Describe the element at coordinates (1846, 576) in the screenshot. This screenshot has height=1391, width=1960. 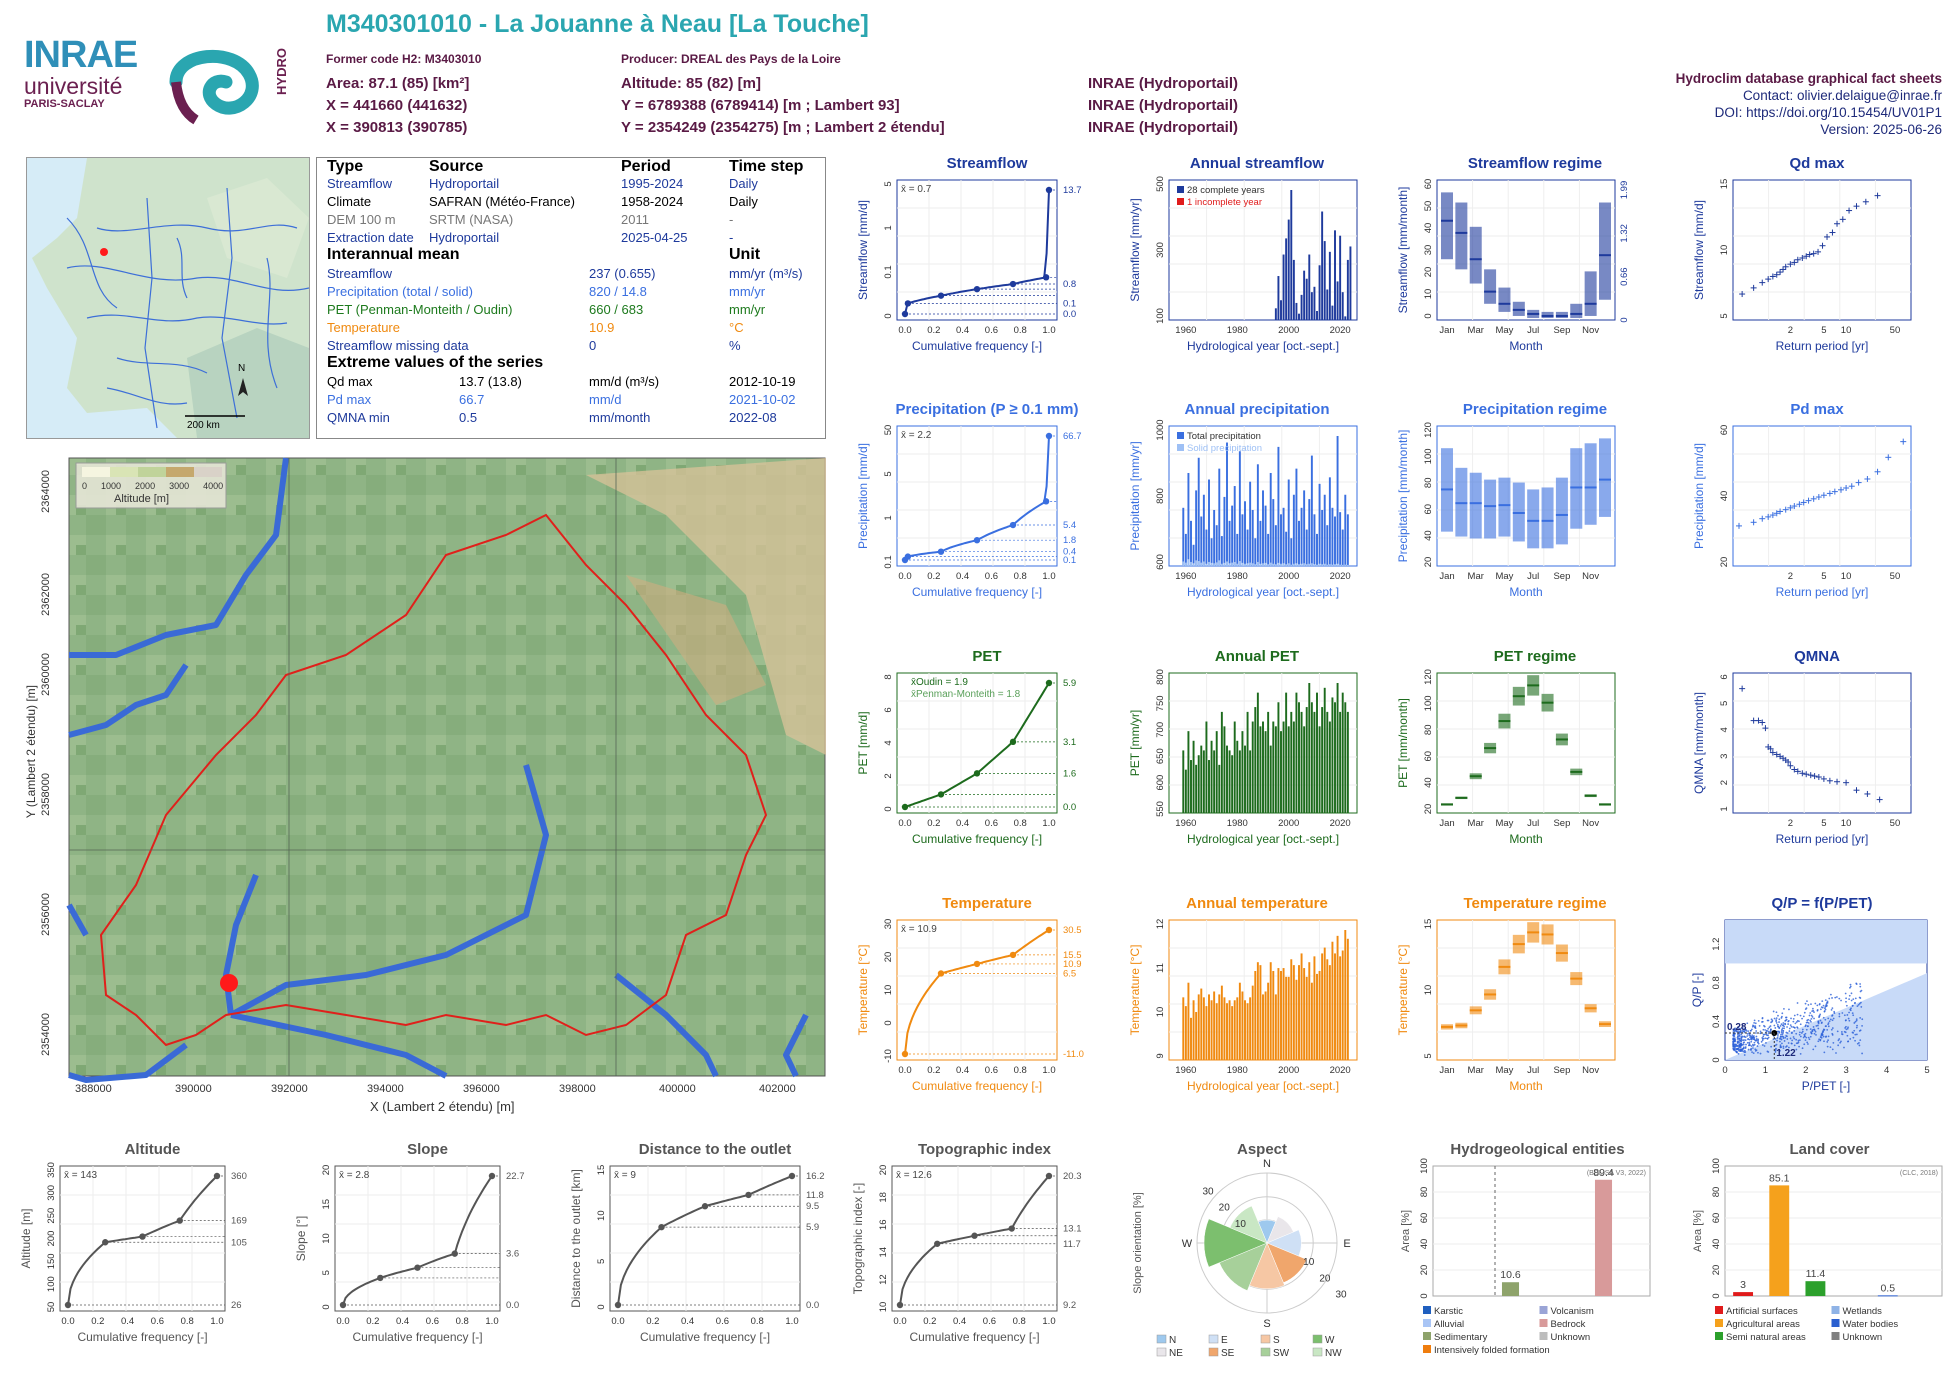
I see `x-tick-label: 10` at that location.